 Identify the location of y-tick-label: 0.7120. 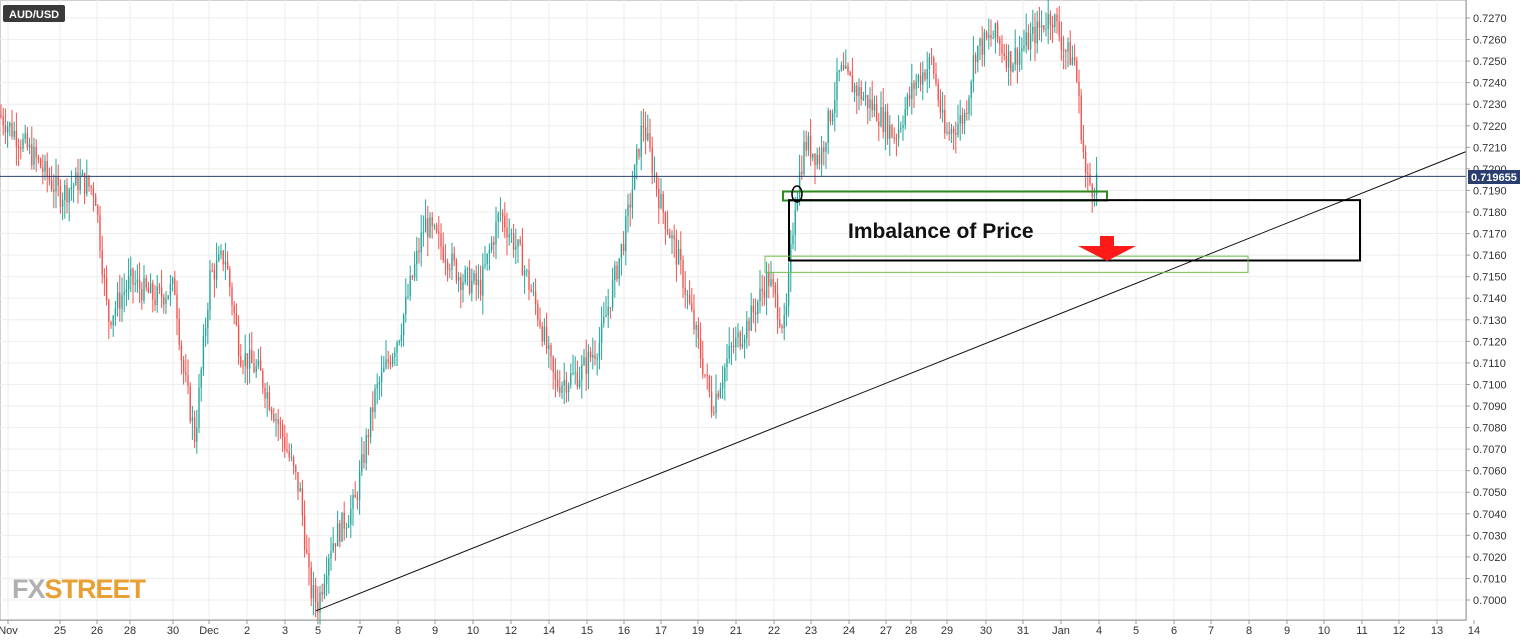
(1490, 342).